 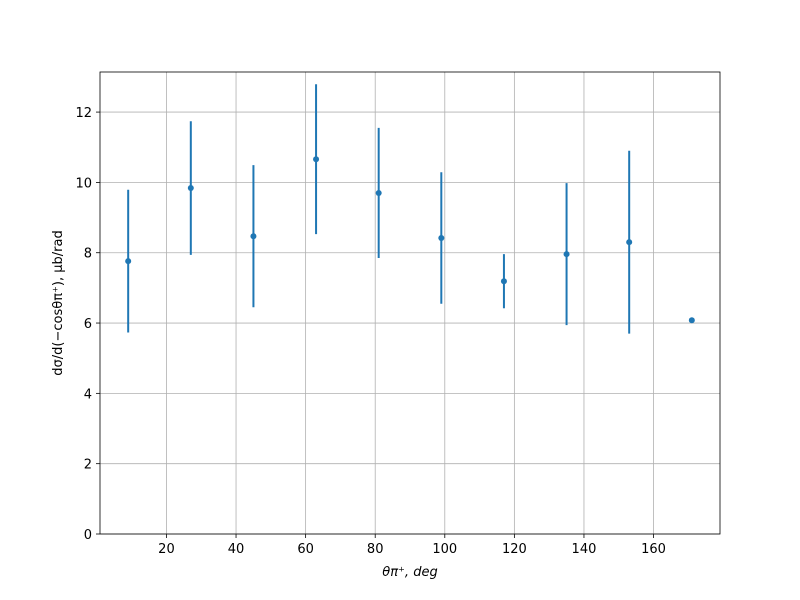 I want to click on y-tick-label: 4, so click(x=88, y=394).